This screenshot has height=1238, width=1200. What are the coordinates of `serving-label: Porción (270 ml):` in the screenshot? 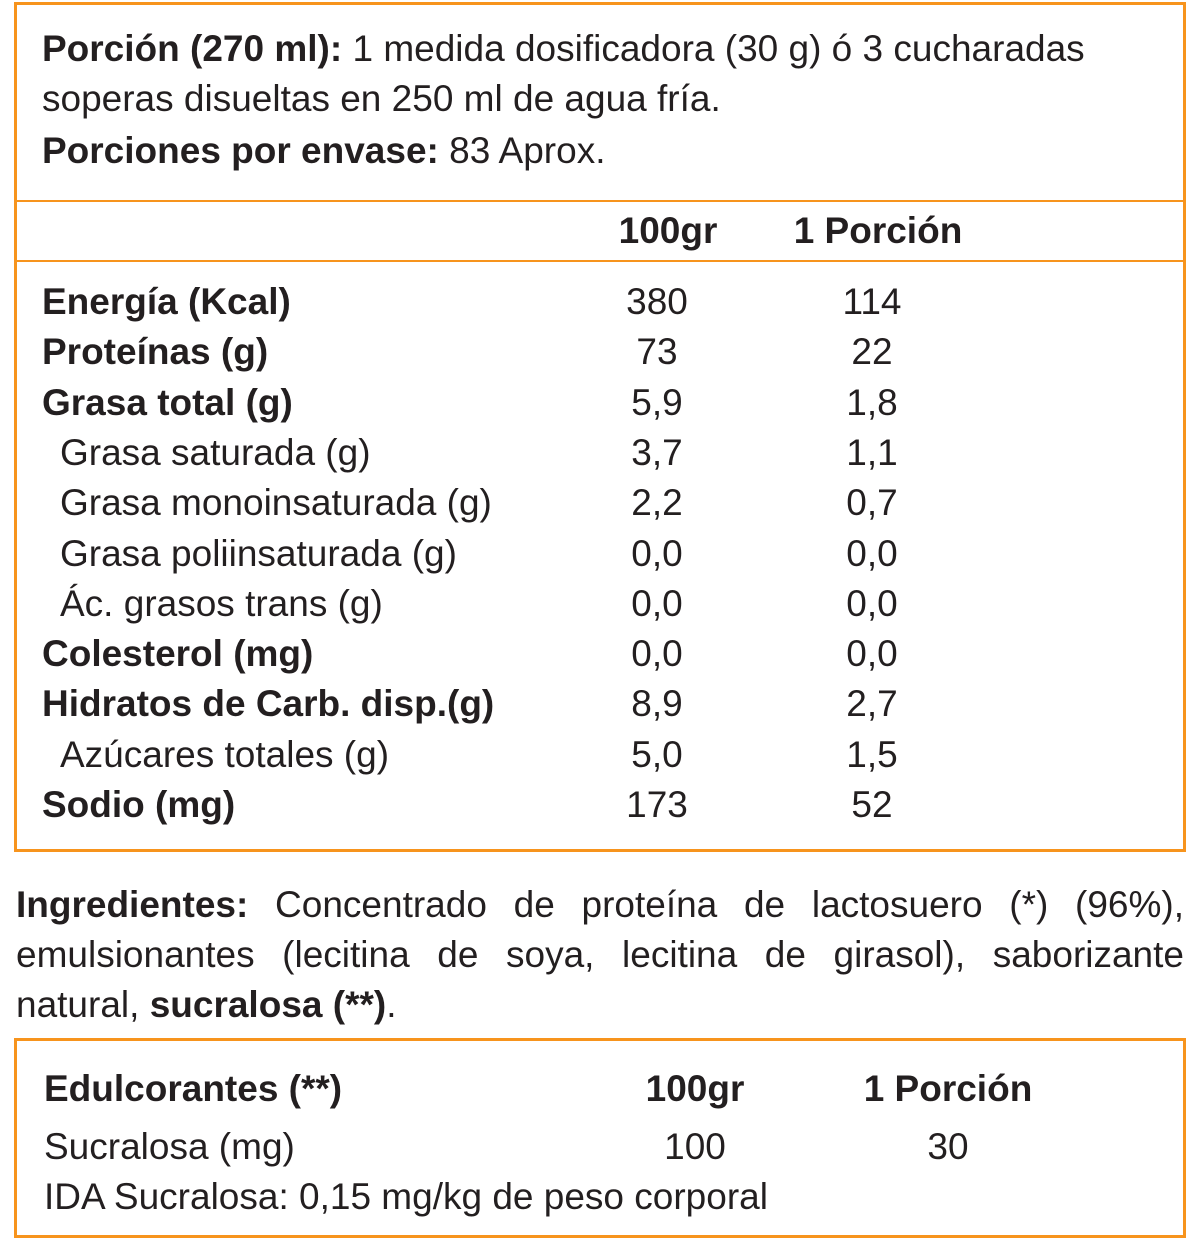 It's located at (192, 48).